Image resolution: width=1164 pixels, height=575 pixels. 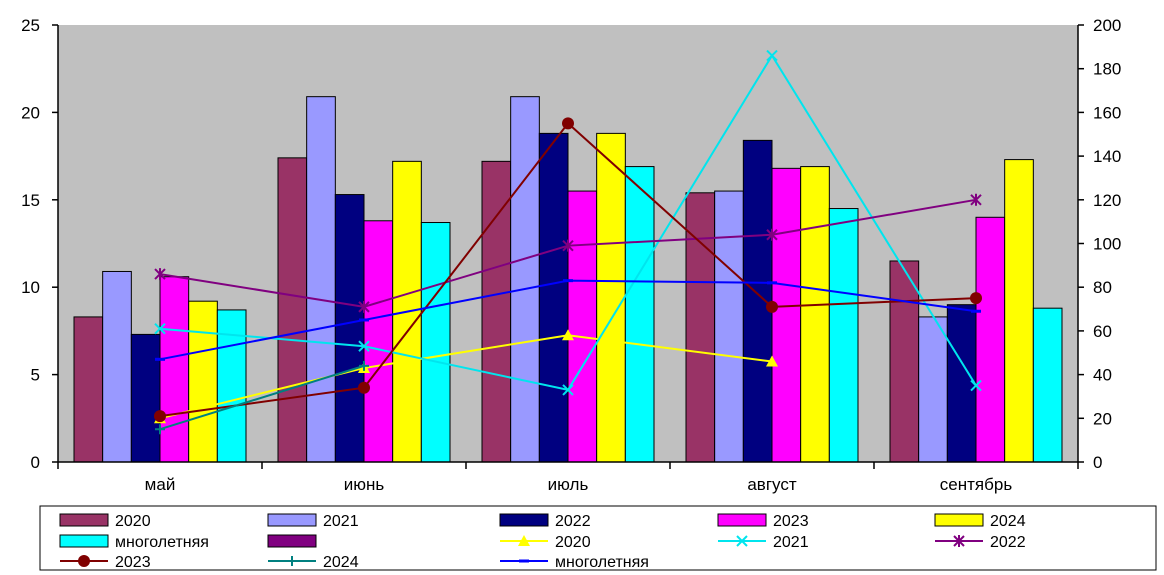 I want to click on right-tick-label: 60, so click(x=1102, y=331).